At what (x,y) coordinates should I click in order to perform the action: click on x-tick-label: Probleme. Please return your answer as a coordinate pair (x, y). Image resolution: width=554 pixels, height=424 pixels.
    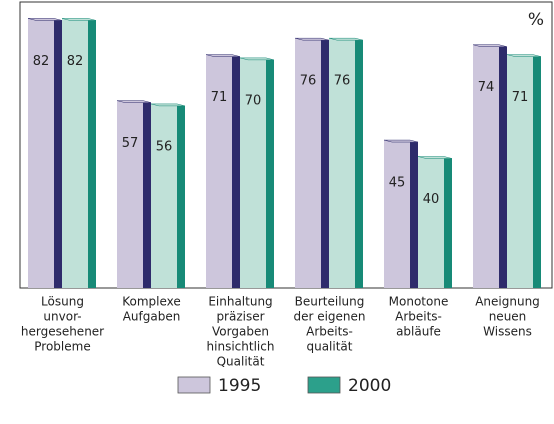
    Looking at the image, I should click on (62, 347).